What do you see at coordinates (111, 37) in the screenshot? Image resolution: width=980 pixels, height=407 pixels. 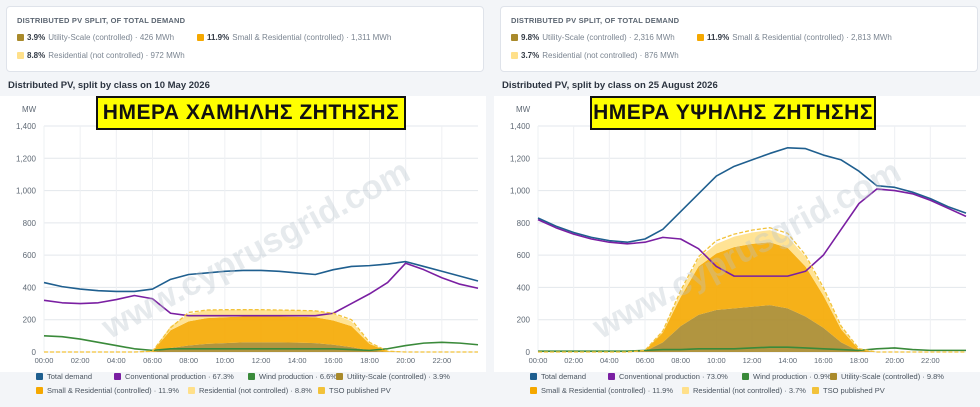 I see `summary-label: Utility-Scale (controlled) · 426 MWh` at bounding box center [111, 37].